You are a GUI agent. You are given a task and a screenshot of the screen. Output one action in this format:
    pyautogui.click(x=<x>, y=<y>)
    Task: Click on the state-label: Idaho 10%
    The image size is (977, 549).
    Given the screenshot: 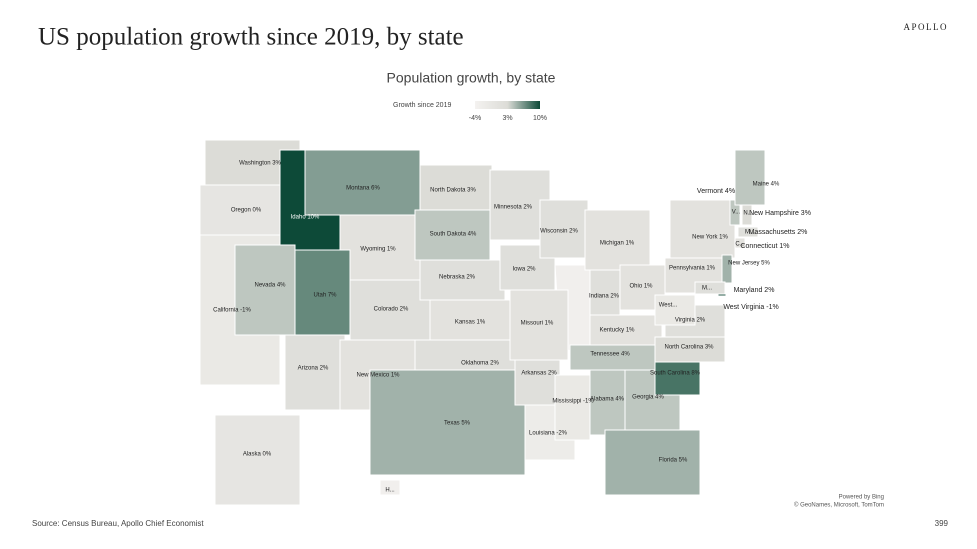 What is the action you would take?
    pyautogui.click(x=305, y=218)
    